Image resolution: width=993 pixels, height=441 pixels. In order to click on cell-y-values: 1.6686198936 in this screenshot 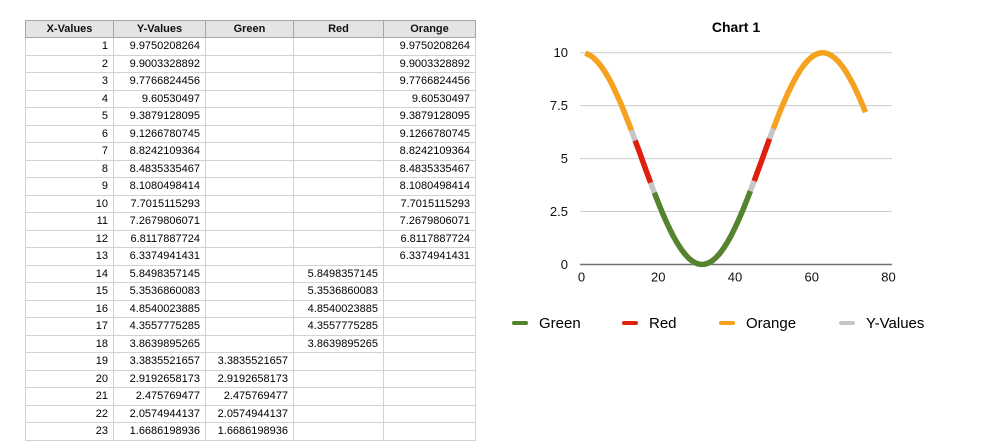, I will do `click(159, 431)`.